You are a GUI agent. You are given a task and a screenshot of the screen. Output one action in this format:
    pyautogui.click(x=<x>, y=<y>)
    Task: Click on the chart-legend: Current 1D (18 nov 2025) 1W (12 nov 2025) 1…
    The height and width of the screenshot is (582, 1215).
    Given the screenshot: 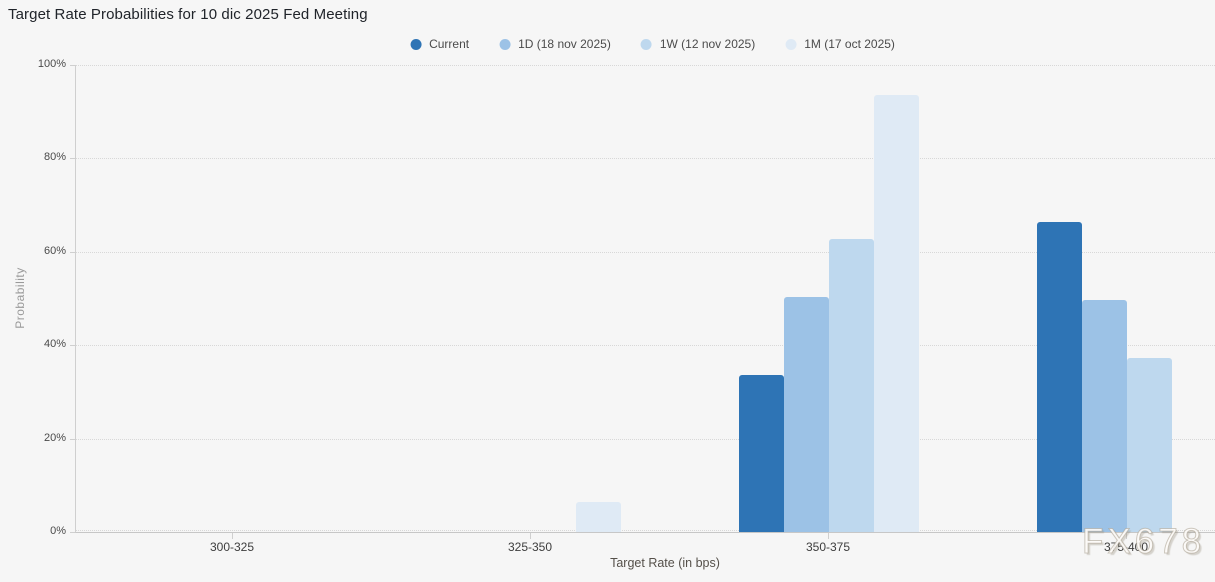 What is the action you would take?
    pyautogui.click(x=652, y=44)
    